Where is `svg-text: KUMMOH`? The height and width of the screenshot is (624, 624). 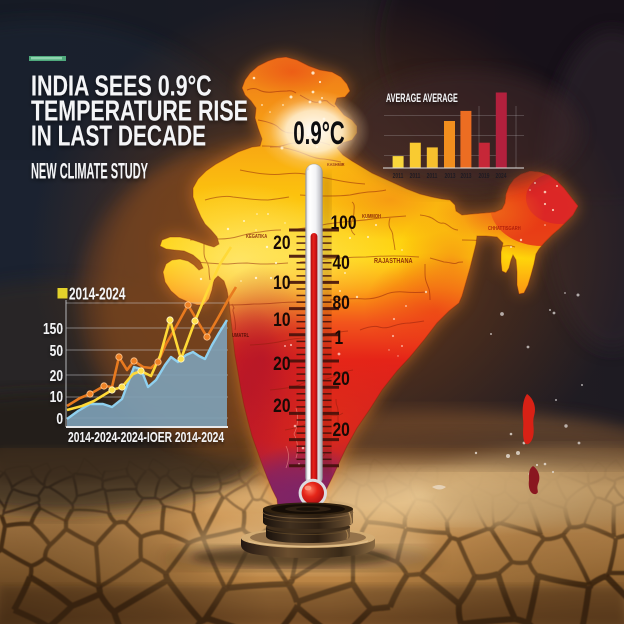
svg-text: KUMMOH is located at coordinates (371, 216).